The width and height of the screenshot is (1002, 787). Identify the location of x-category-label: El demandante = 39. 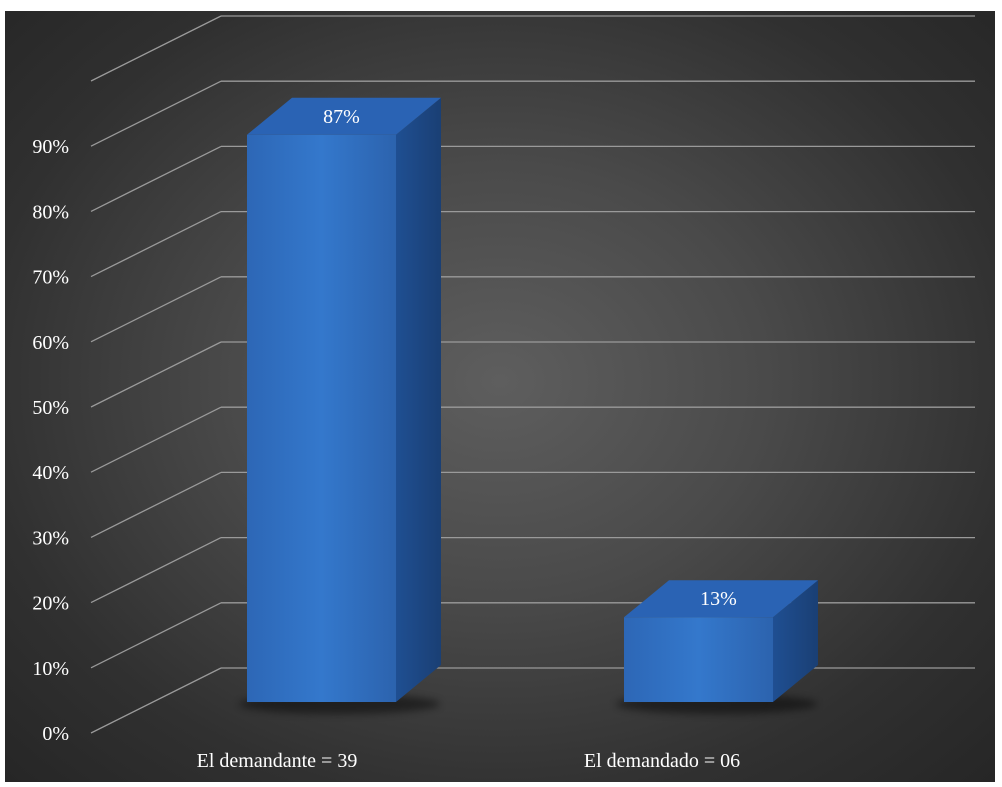
(277, 761).